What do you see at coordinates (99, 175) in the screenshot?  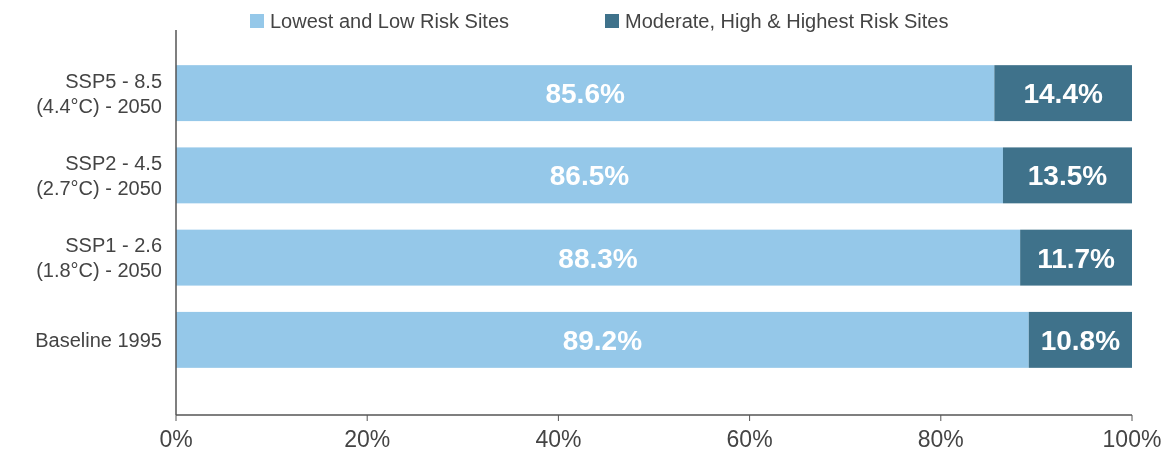 I see `y-tick-label: SSP2 - 4.5 (2.7°C) - 2050` at bounding box center [99, 175].